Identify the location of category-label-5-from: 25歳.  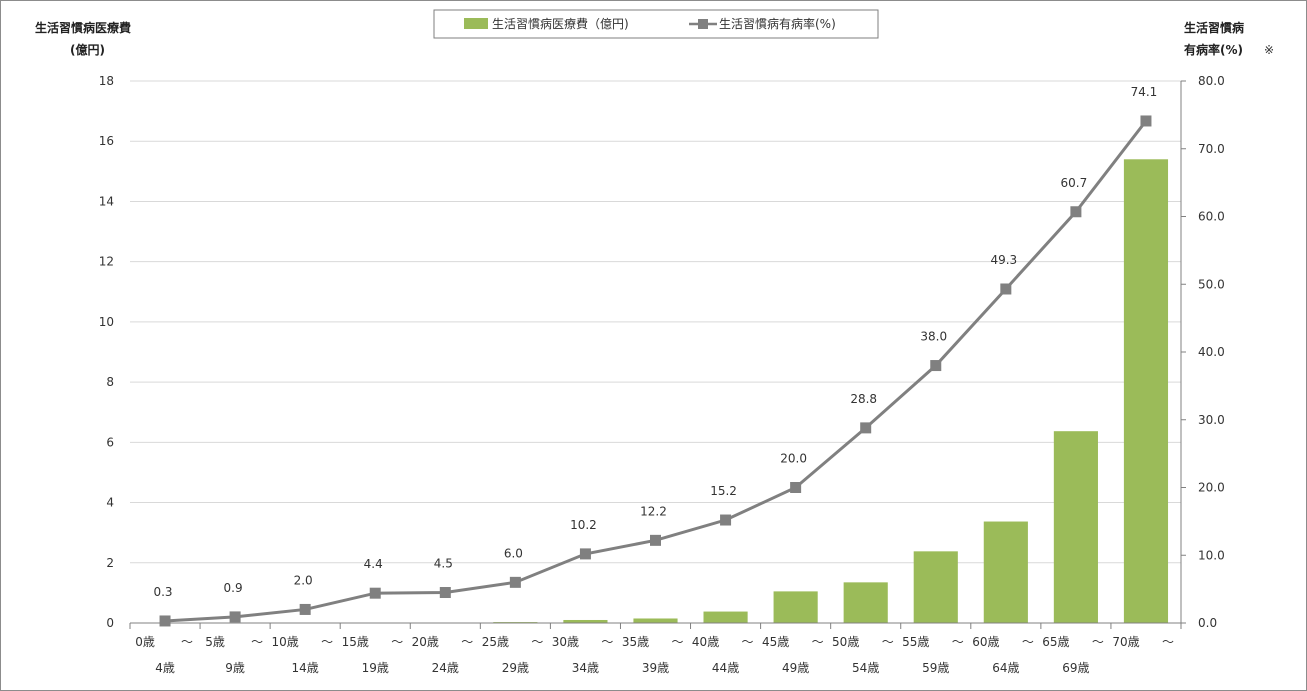
(495, 642).